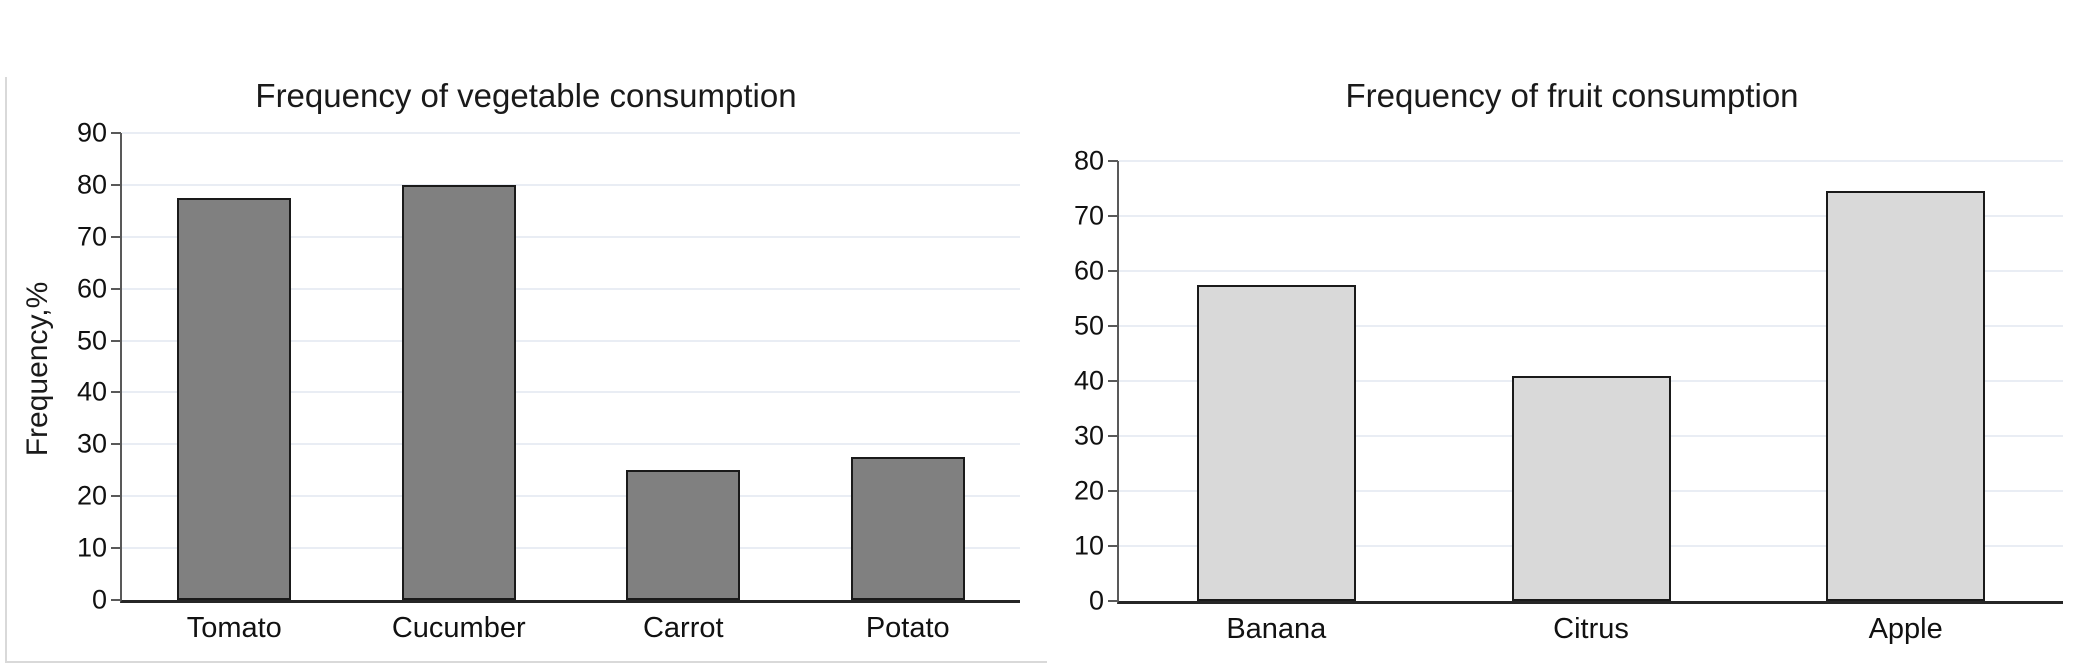  Describe the element at coordinates (1572, 95) in the screenshot. I see `chart-title: Frequency of fruit consumption` at that location.